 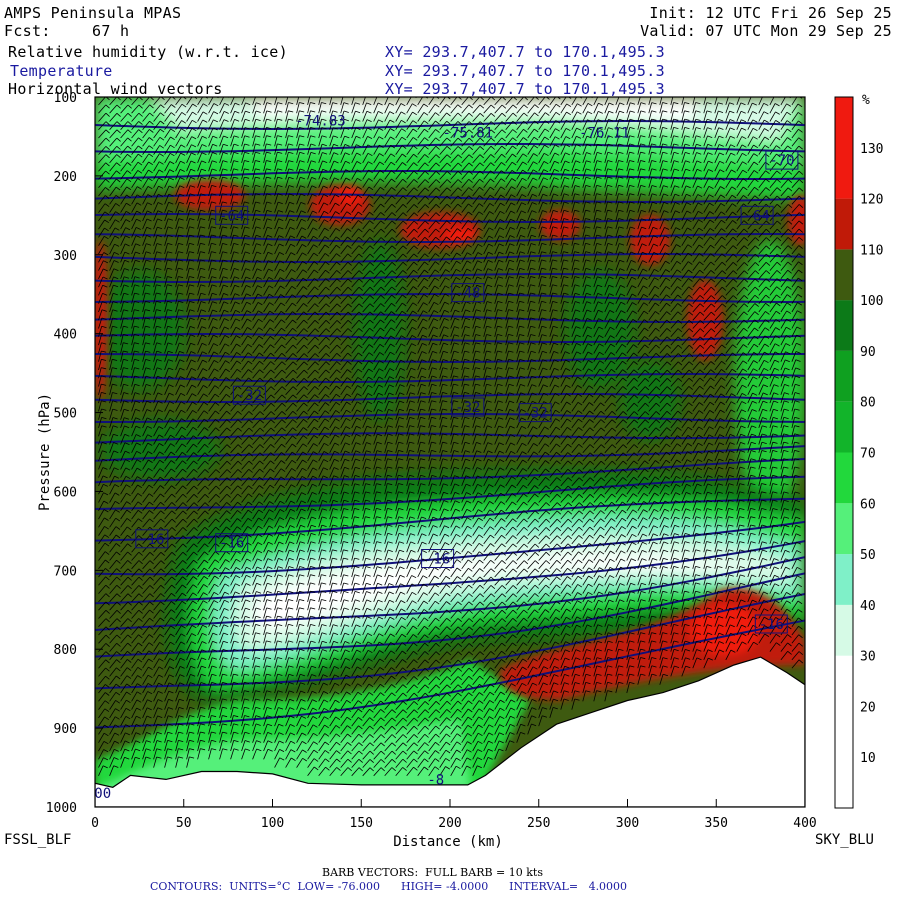 What do you see at coordinates (93, 13) in the screenshot?
I see `model-title: AMPS Peninsula MPAS` at bounding box center [93, 13].